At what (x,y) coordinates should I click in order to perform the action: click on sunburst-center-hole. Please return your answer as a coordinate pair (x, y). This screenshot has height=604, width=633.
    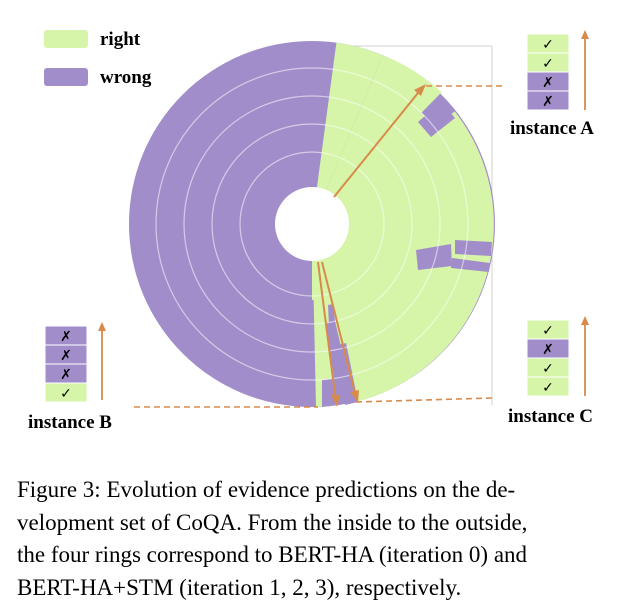
    Looking at the image, I should click on (312, 224).